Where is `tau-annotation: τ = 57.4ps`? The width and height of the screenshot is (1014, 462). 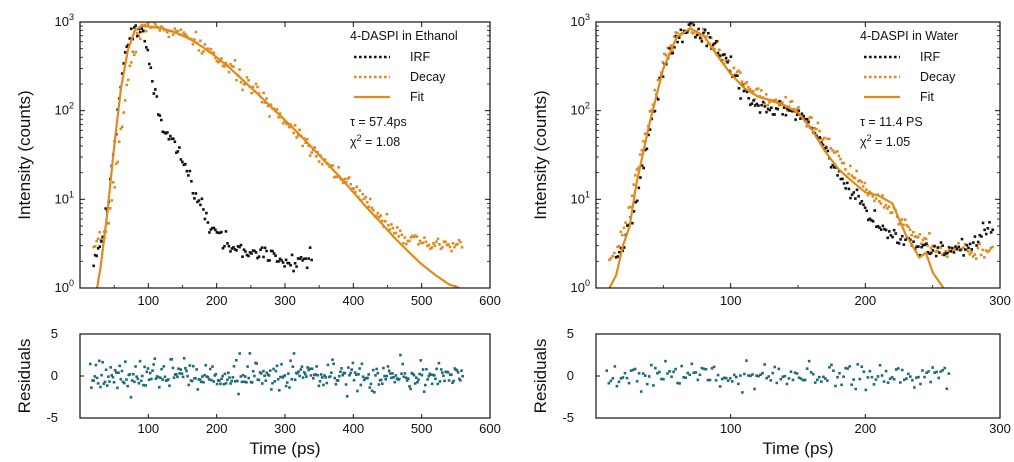
tau-annotation: τ = 57.4ps is located at coordinates (378, 122).